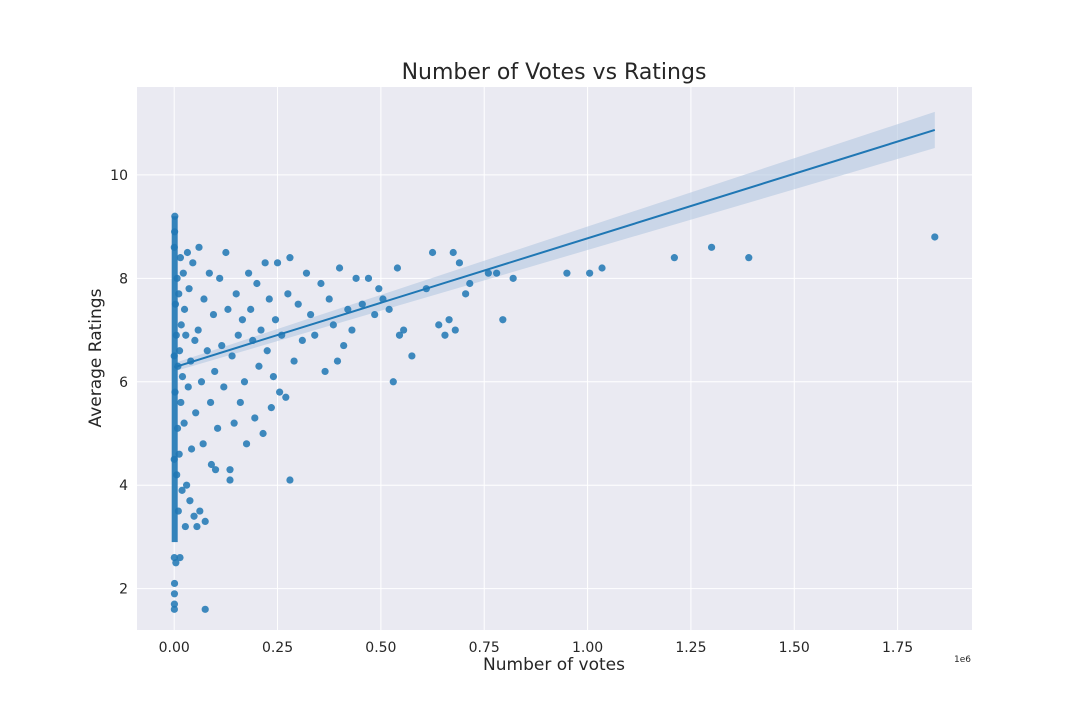 The width and height of the screenshot is (1080, 720). What do you see at coordinates (484, 648) in the screenshot?
I see `x-tick-label: 0.75` at bounding box center [484, 648].